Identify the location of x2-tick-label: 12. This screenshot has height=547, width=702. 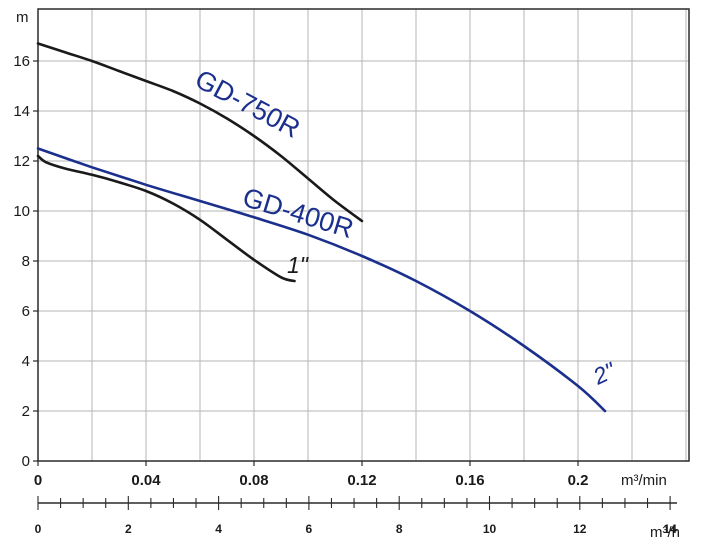
(580, 529).